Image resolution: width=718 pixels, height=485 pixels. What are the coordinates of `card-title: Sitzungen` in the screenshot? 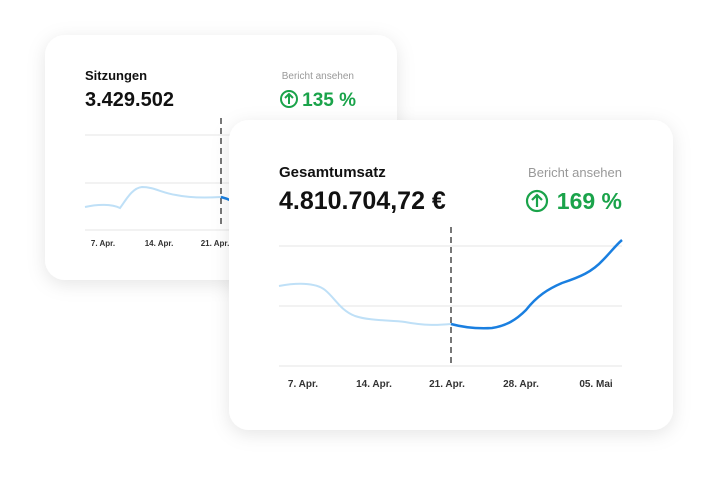 It's located at (116, 75).